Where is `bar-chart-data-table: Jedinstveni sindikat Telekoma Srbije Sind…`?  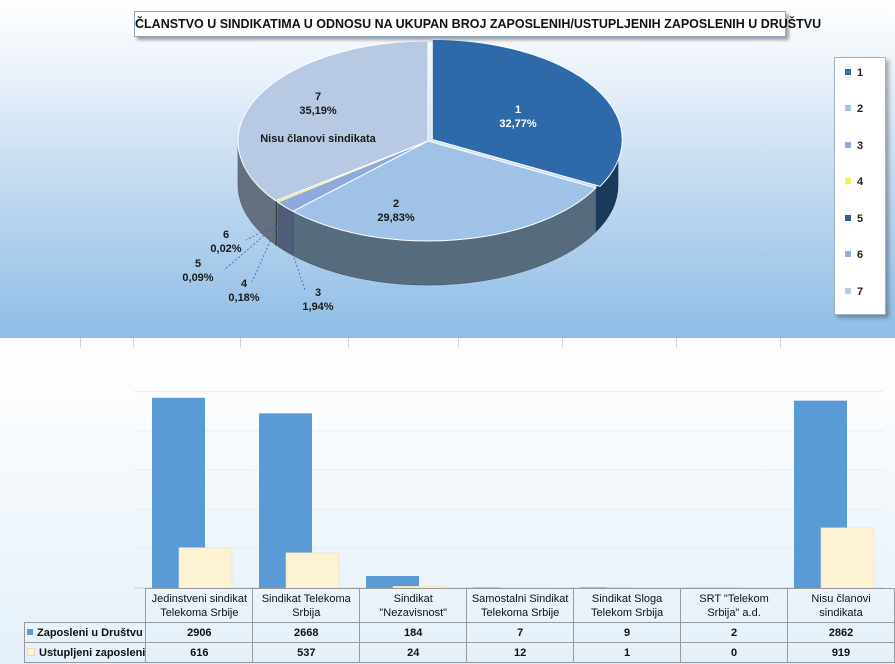 bar-chart-data-table: Jedinstveni sindikat Telekoma Srbije Sind… is located at coordinates (459, 625).